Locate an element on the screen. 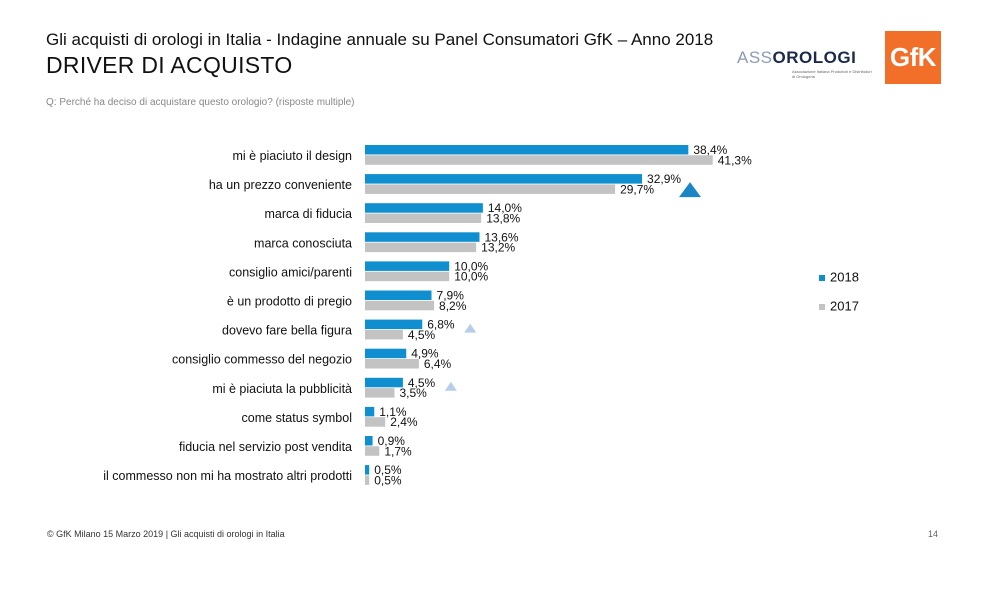  category-label: fiducia nel servizio post vendita is located at coordinates (265, 447).